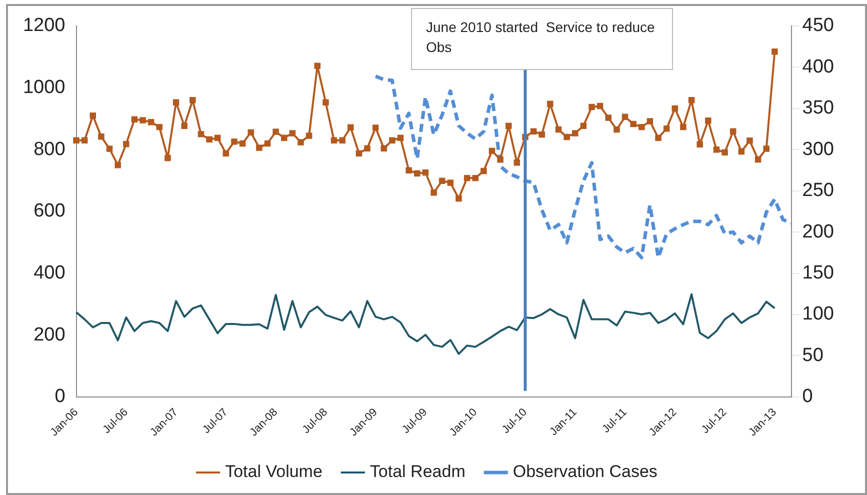  Describe the element at coordinates (50, 273) in the screenshot. I see `y-tick-label: 400` at that location.